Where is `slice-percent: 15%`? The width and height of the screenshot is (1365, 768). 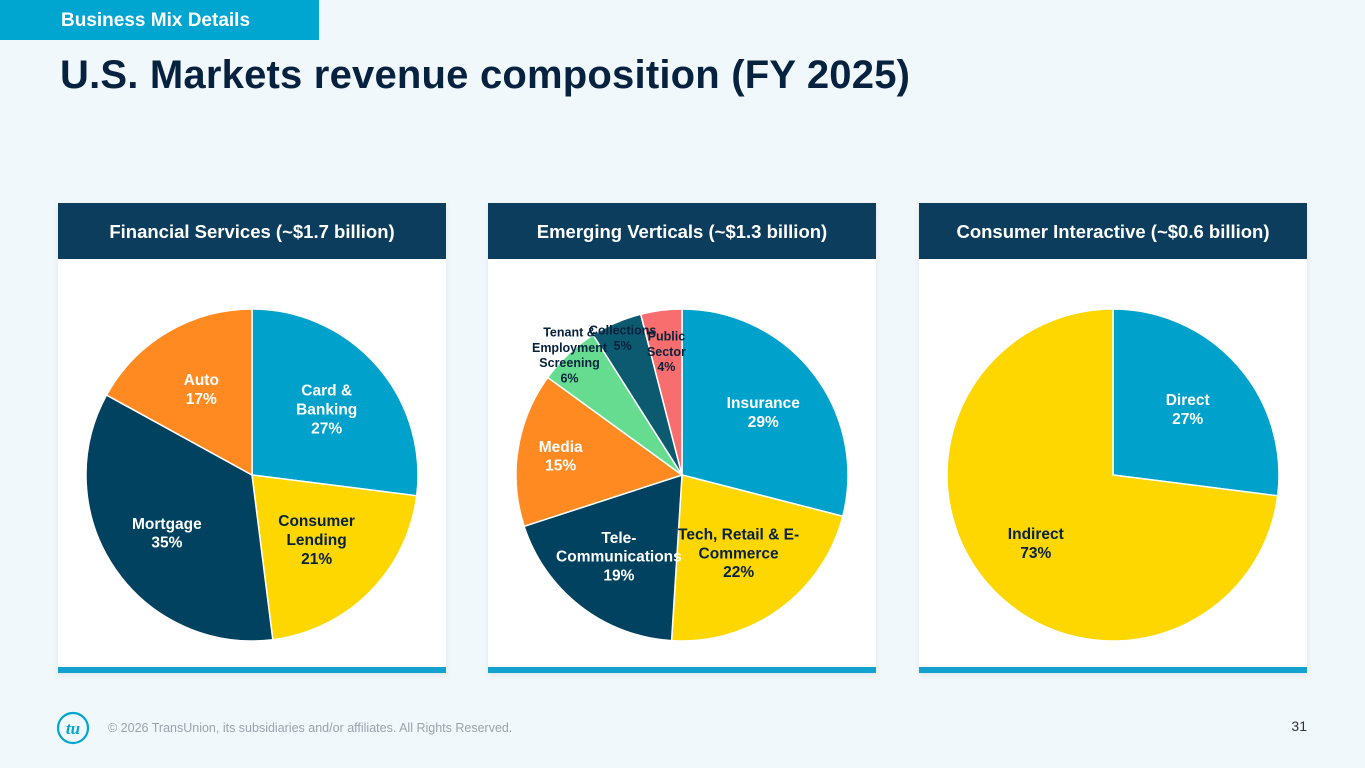 slice-percent: 15% is located at coordinates (560, 466).